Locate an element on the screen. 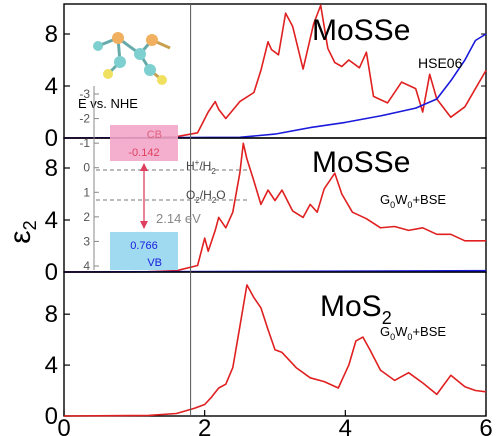 This screenshot has height=436, width=500. gap-label: 2.14 eV is located at coordinates (178, 218).